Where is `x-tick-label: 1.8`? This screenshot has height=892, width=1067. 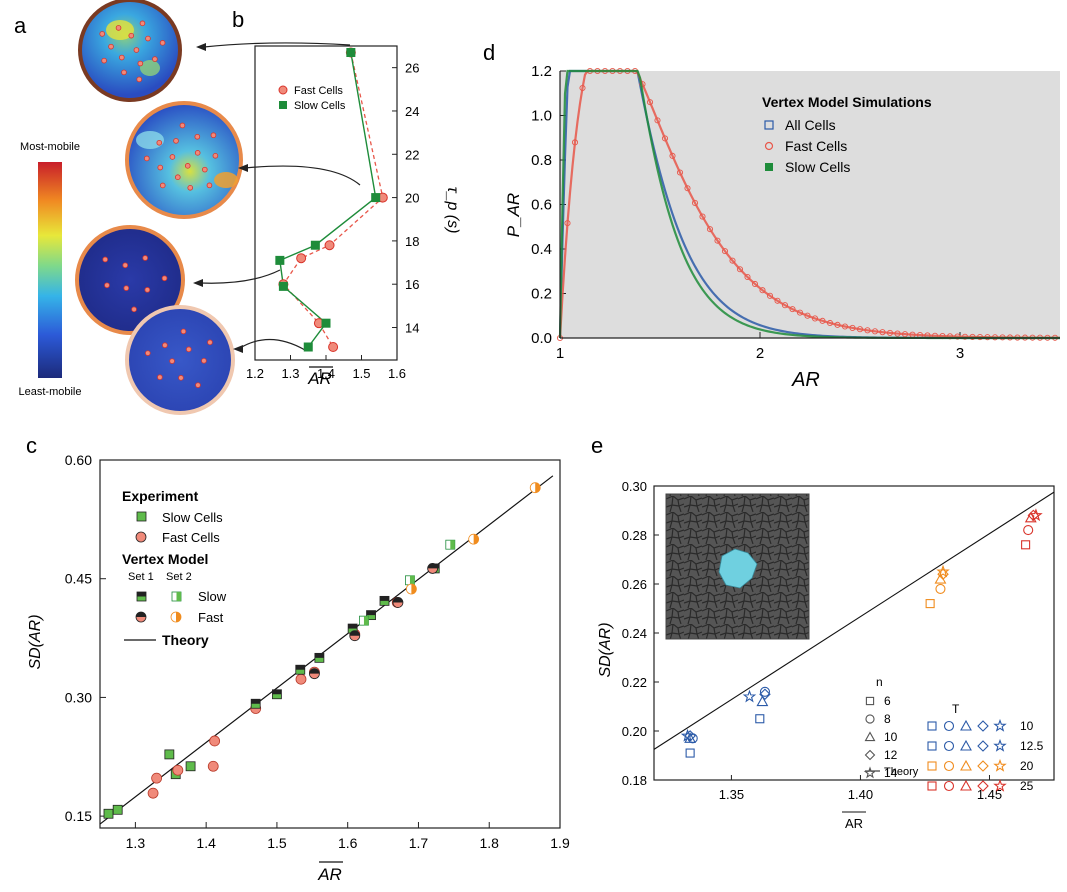 x-tick-label: 1.8 is located at coordinates (489, 843).